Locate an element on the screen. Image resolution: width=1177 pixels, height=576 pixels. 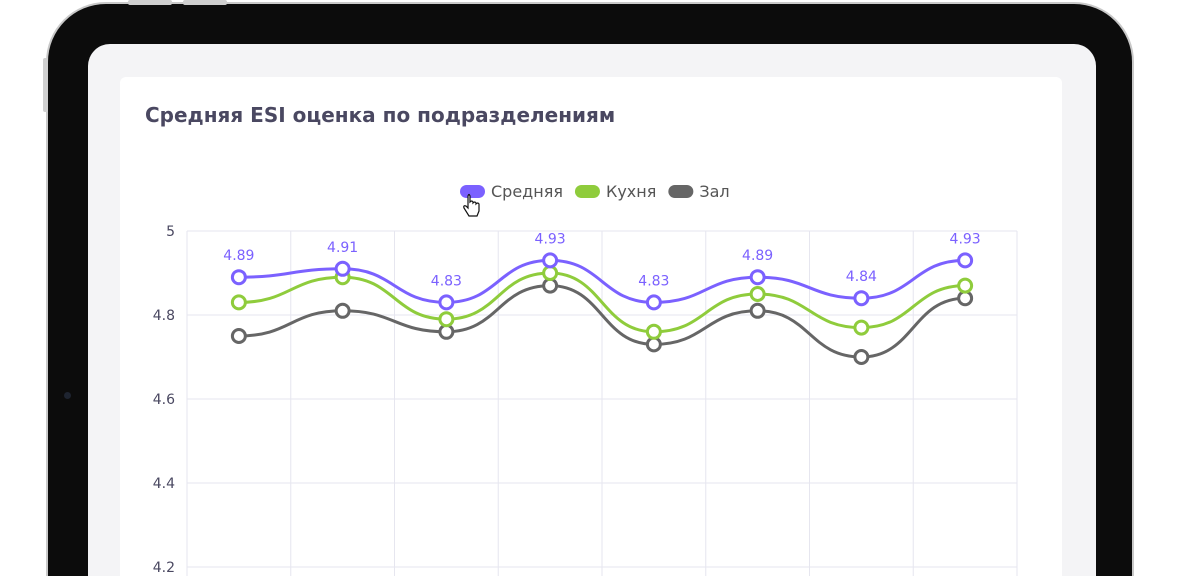
series-line-Кухня is located at coordinates (602, 302).